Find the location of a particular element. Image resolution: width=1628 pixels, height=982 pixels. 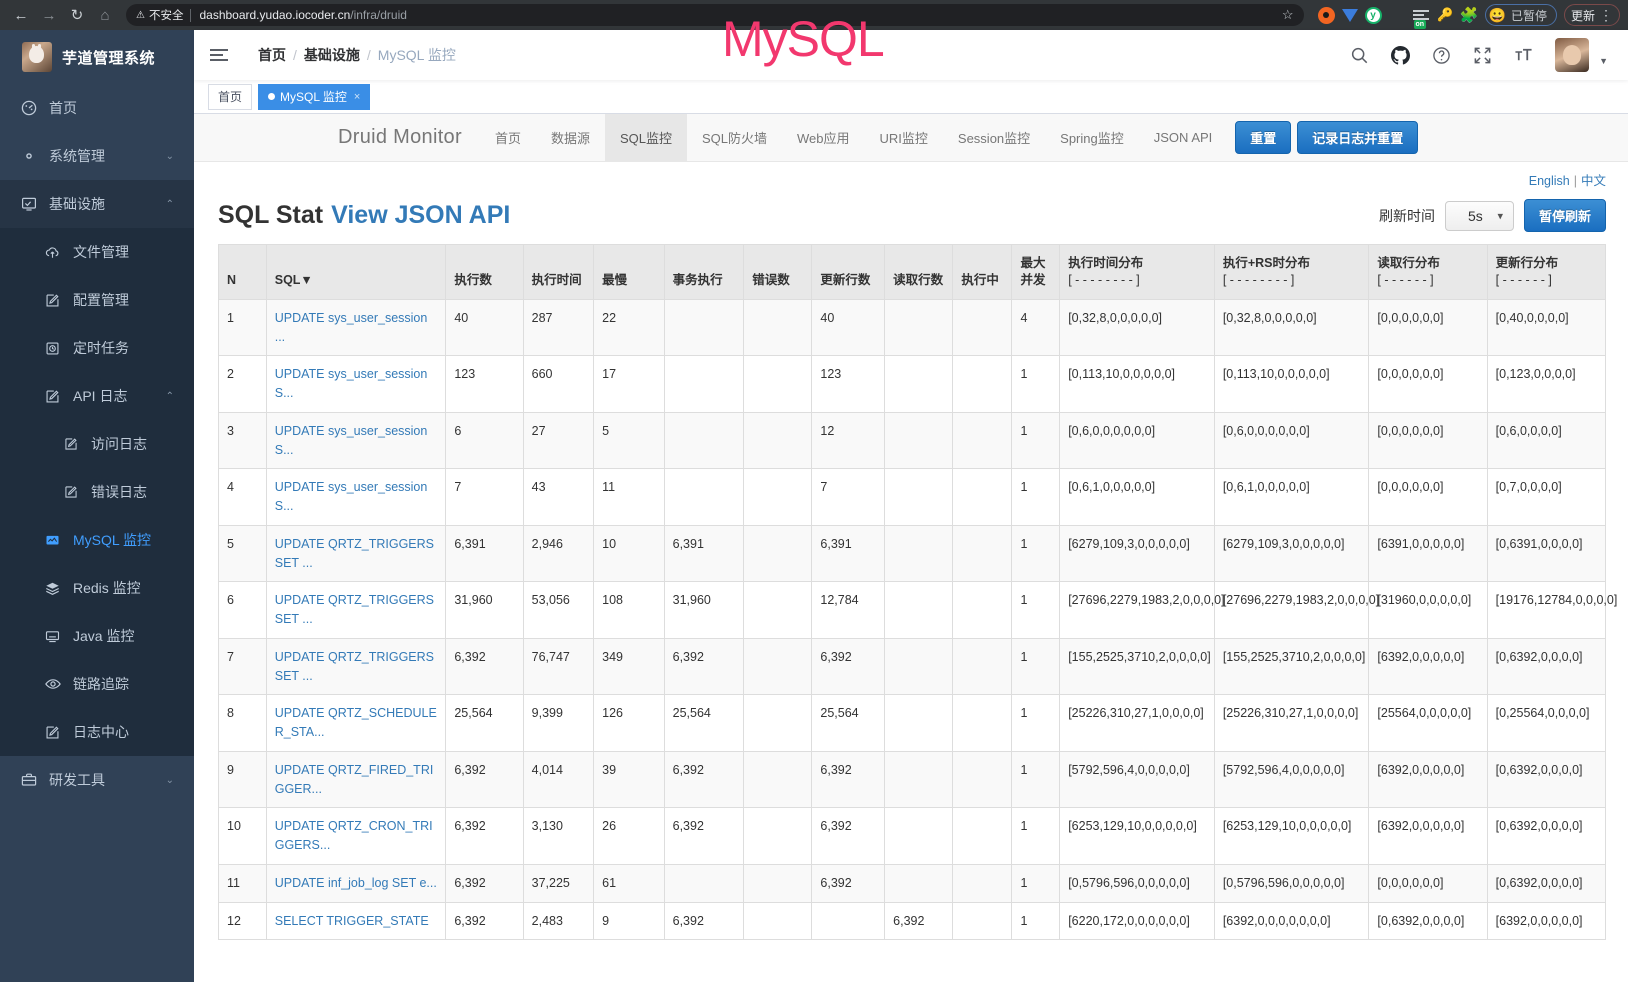

user-avatar is located at coordinates (1572, 55).